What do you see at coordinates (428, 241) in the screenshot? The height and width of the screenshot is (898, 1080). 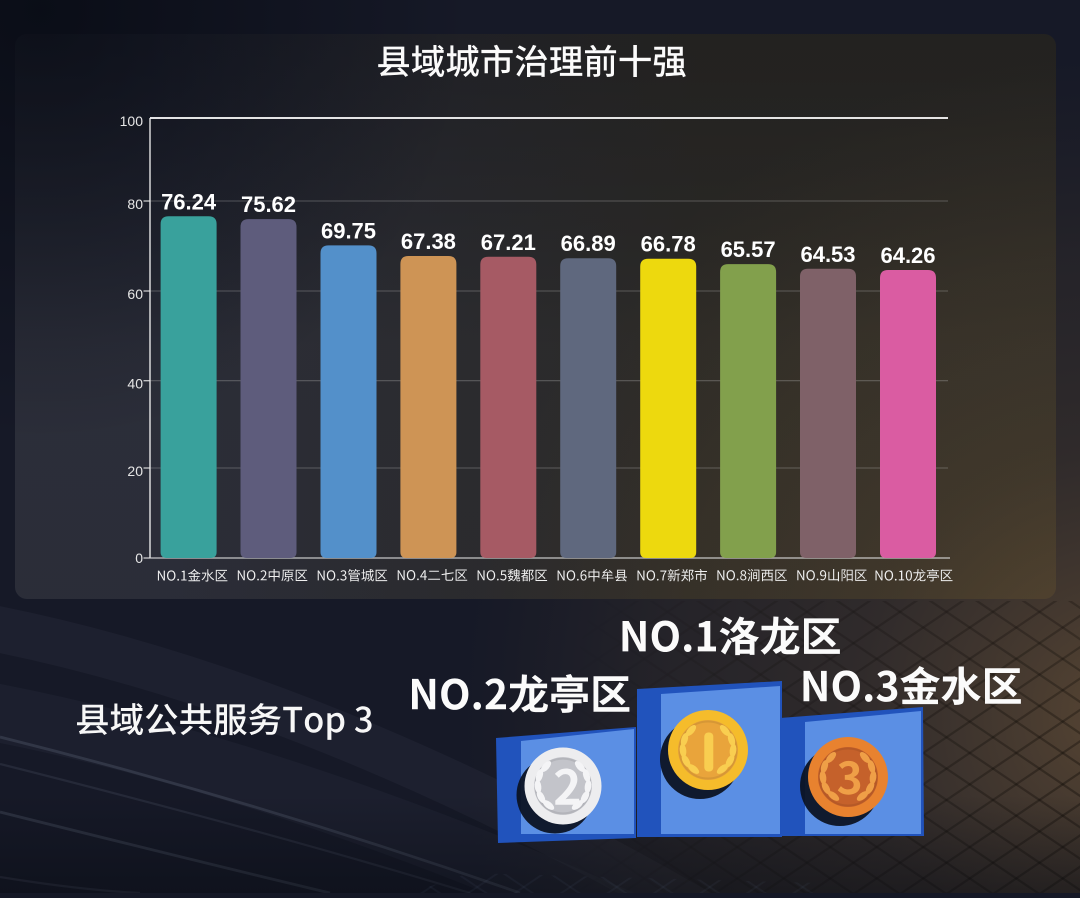 I see `svg-text: 67.38` at bounding box center [428, 241].